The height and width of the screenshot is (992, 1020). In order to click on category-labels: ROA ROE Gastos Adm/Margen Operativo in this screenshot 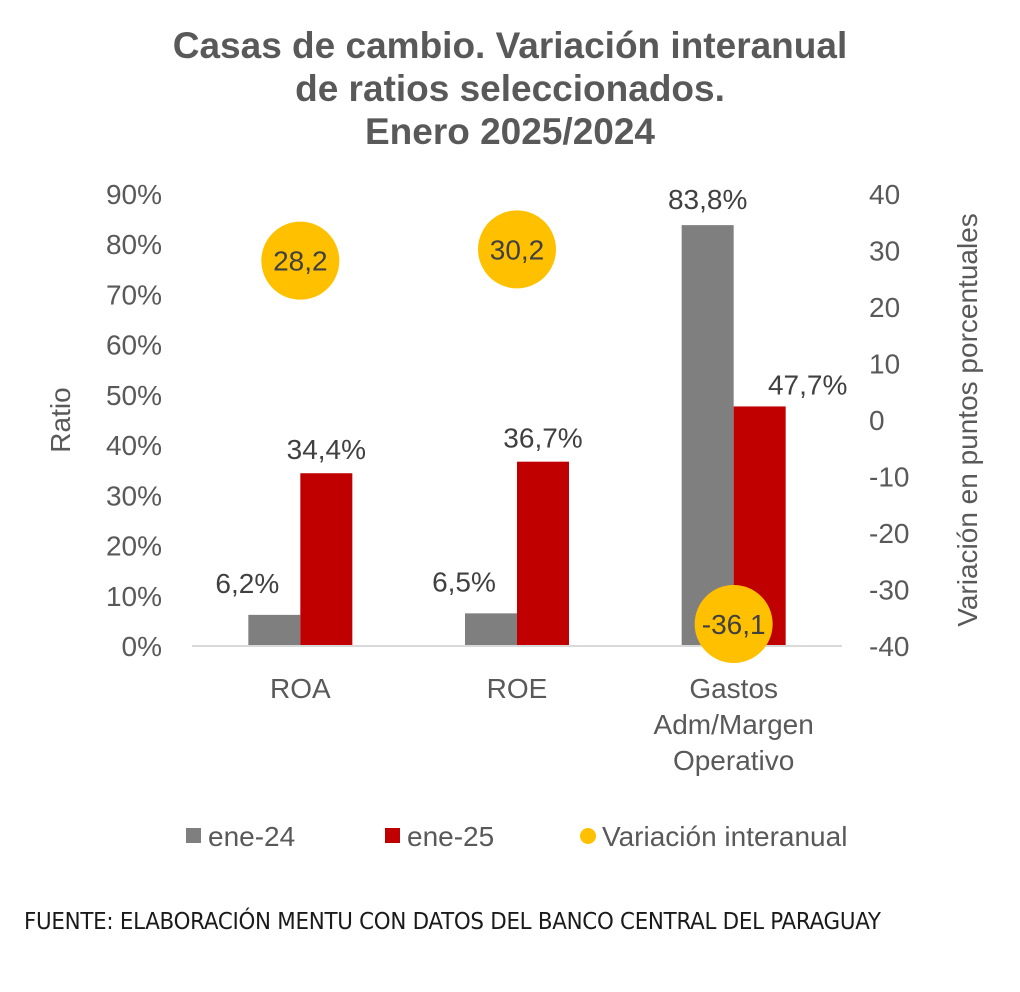, I will do `click(542, 724)`.